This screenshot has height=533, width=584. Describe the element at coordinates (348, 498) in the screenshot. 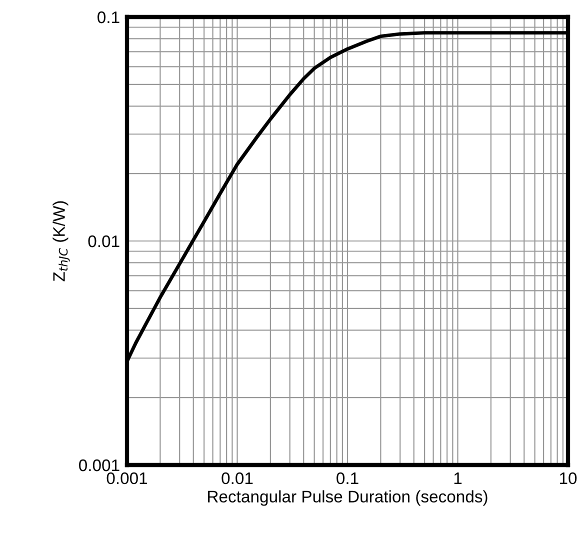

I see `x-axis-title: Rectangular Pulse Duration (seconds)` at that location.